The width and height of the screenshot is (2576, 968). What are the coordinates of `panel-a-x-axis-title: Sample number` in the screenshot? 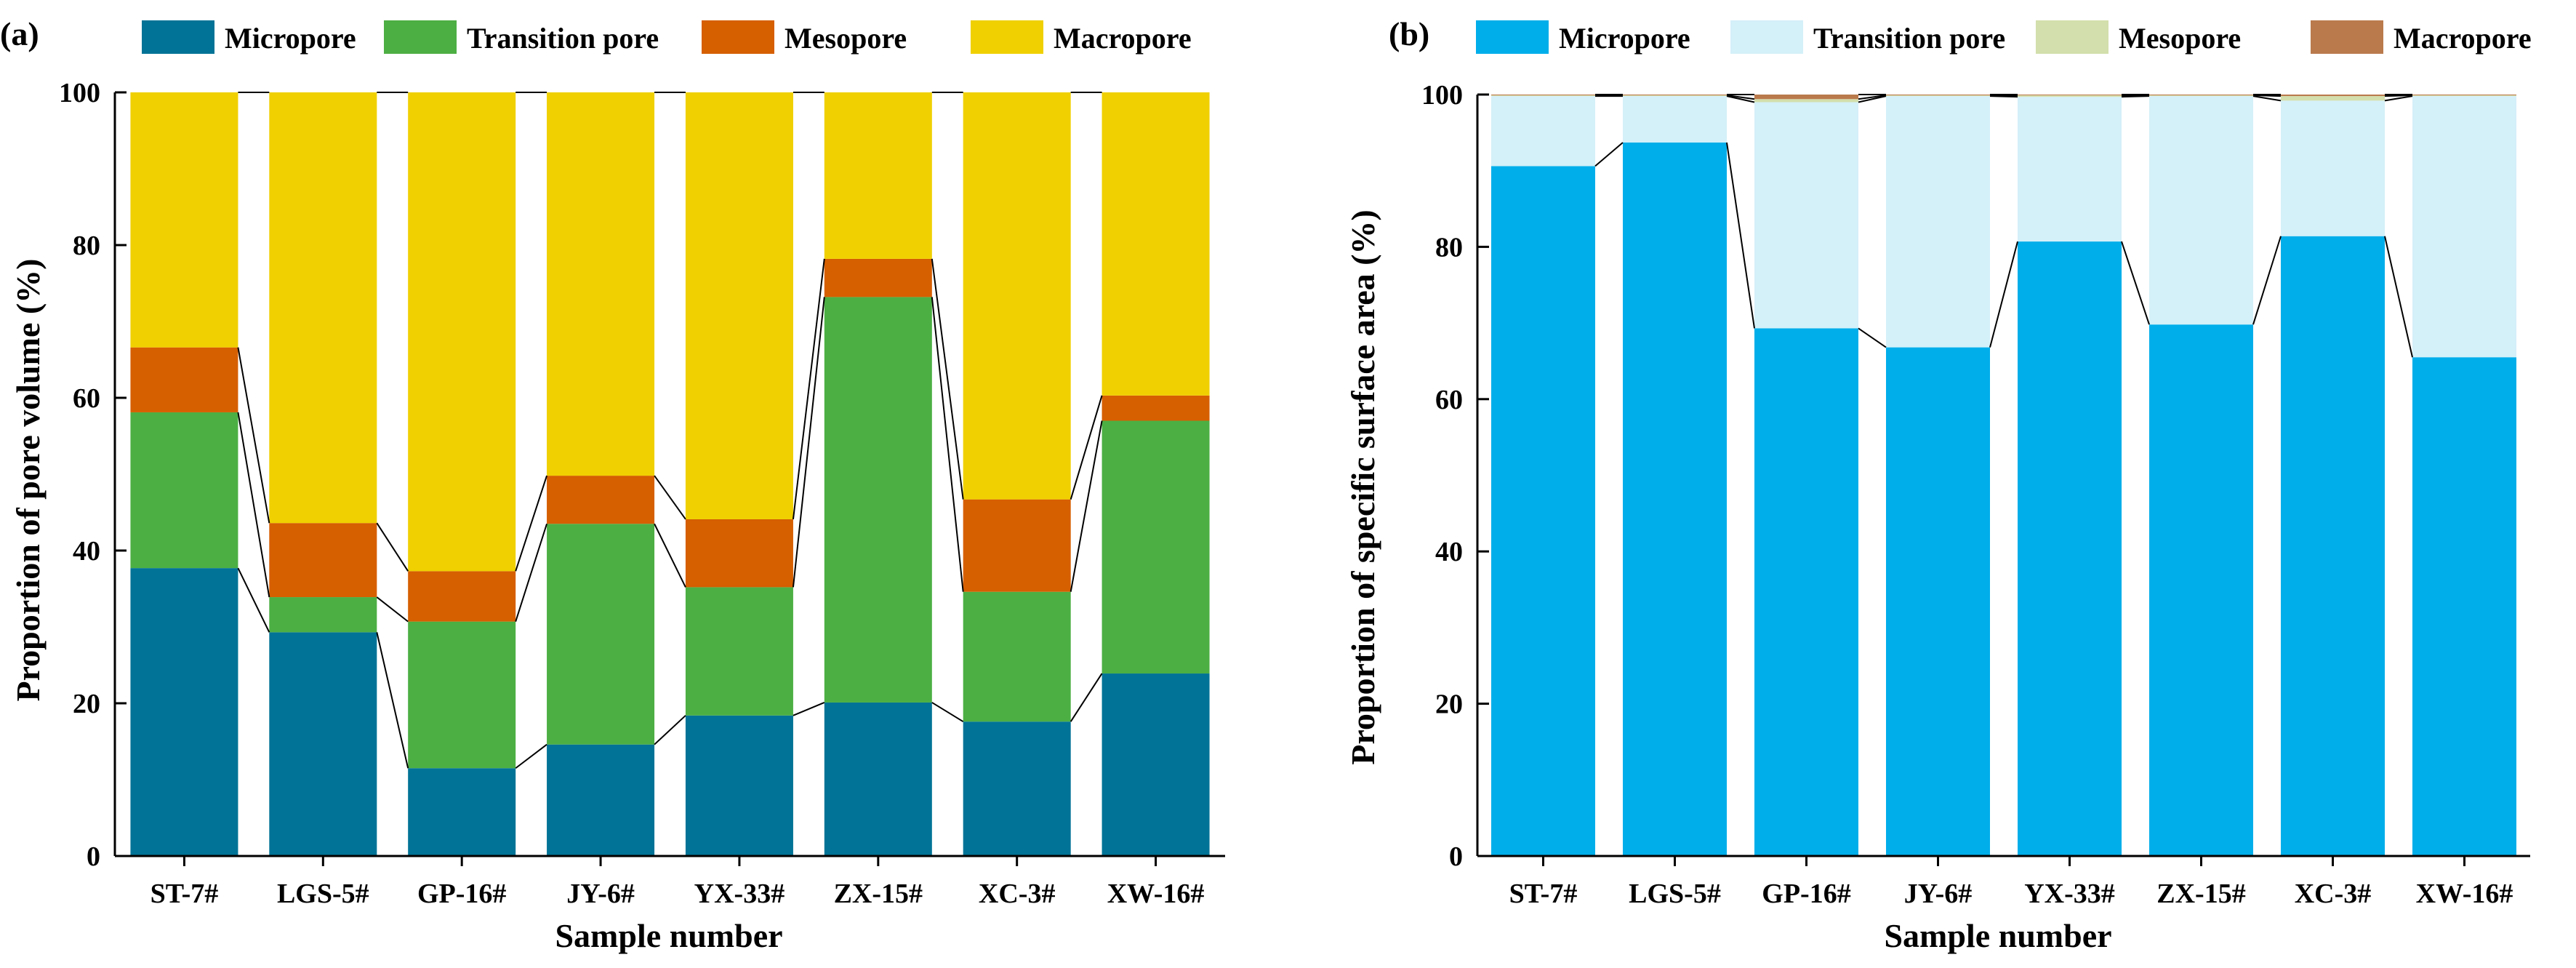 It's located at (668, 935).